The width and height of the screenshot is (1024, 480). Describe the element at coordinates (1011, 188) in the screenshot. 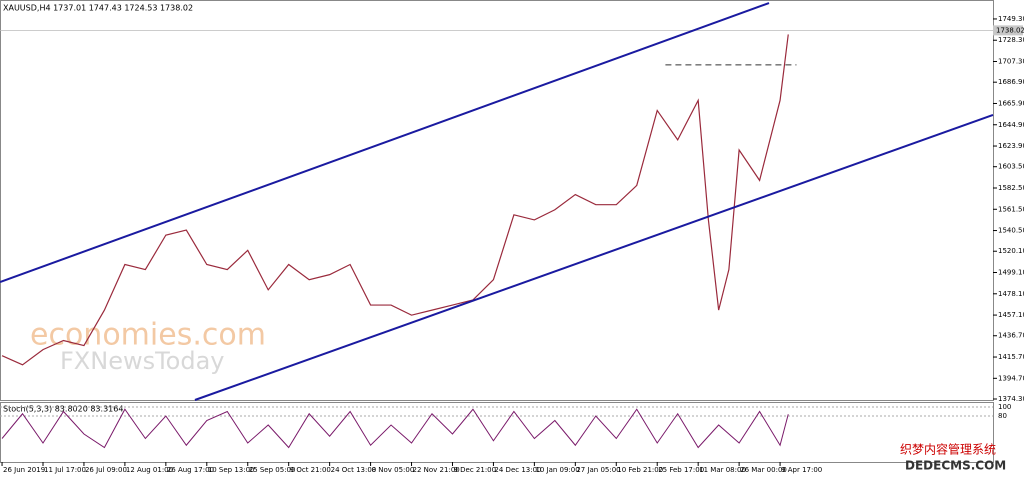

I see `y-tick-label: 1582.50` at that location.